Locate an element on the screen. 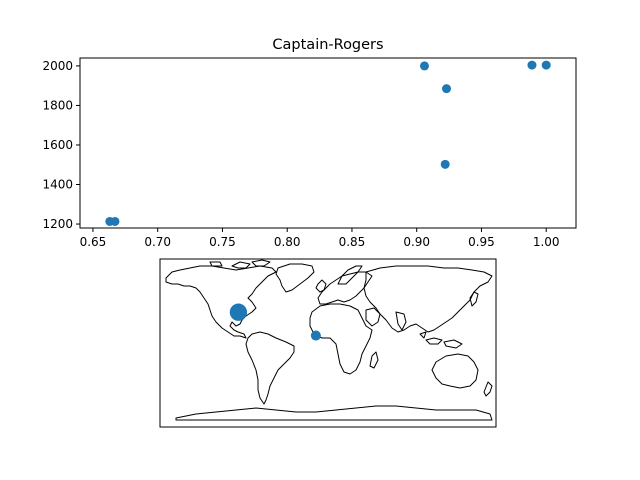  x-axis-ticks: 0.65 0.70 0.75 0.80 0.85 0.90 0.95 1.00 is located at coordinates (320, 238).